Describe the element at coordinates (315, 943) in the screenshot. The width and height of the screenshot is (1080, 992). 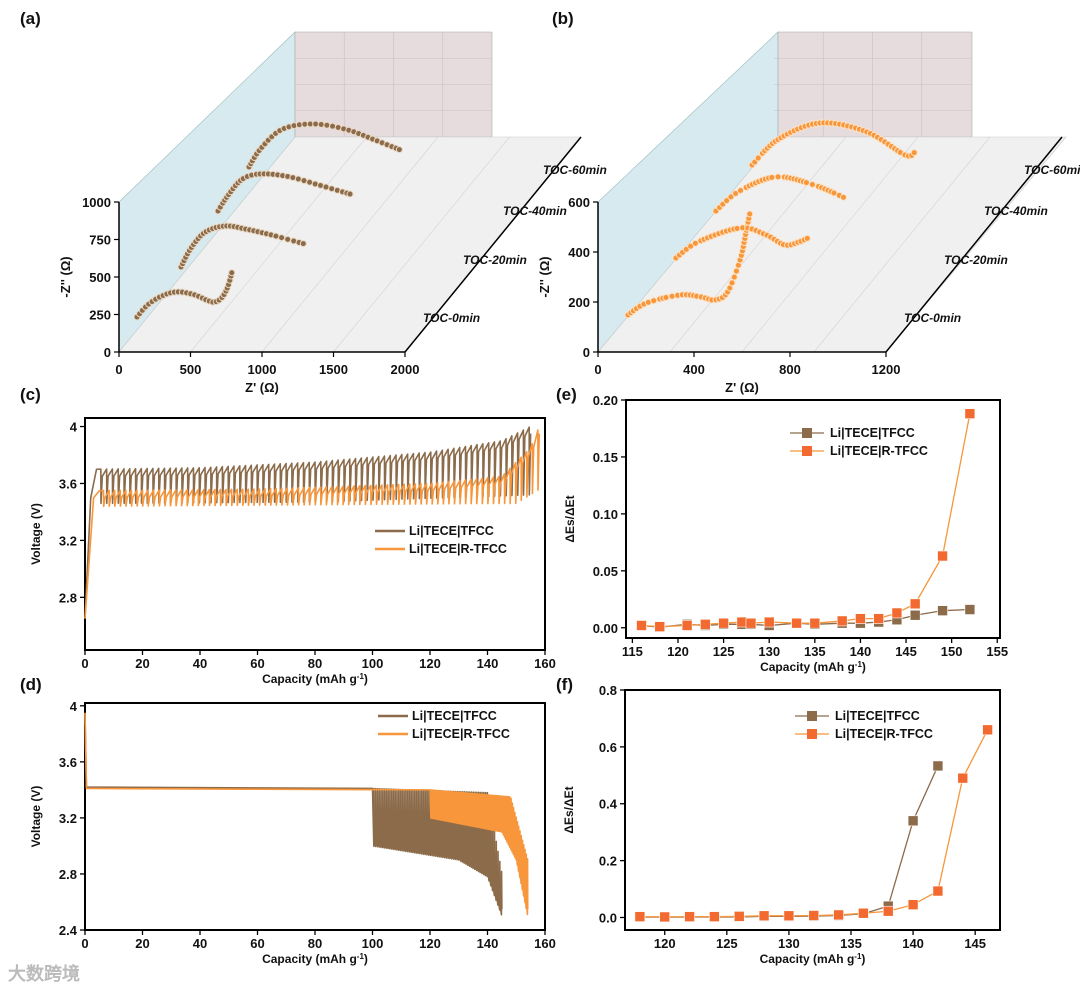
I see `x-tick-label: 80` at that location.